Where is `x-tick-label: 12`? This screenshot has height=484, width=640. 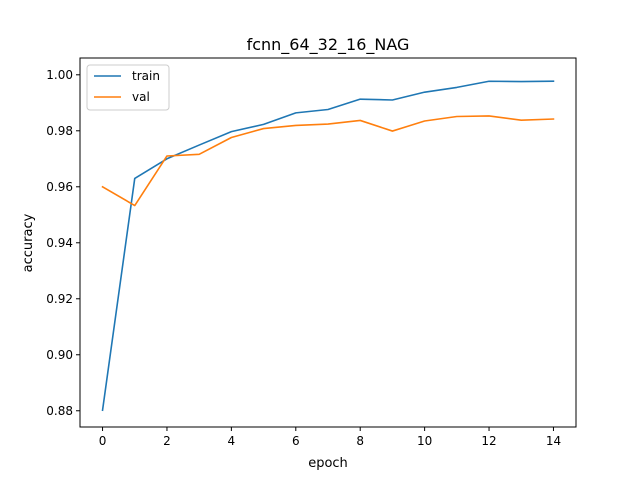
x-tick-label: 12 is located at coordinates (488, 441).